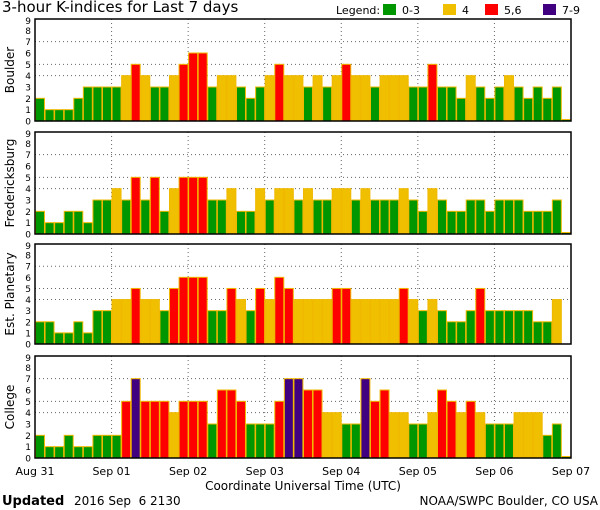  I want to click on x-tick-label: Sep 07, so click(571, 471).